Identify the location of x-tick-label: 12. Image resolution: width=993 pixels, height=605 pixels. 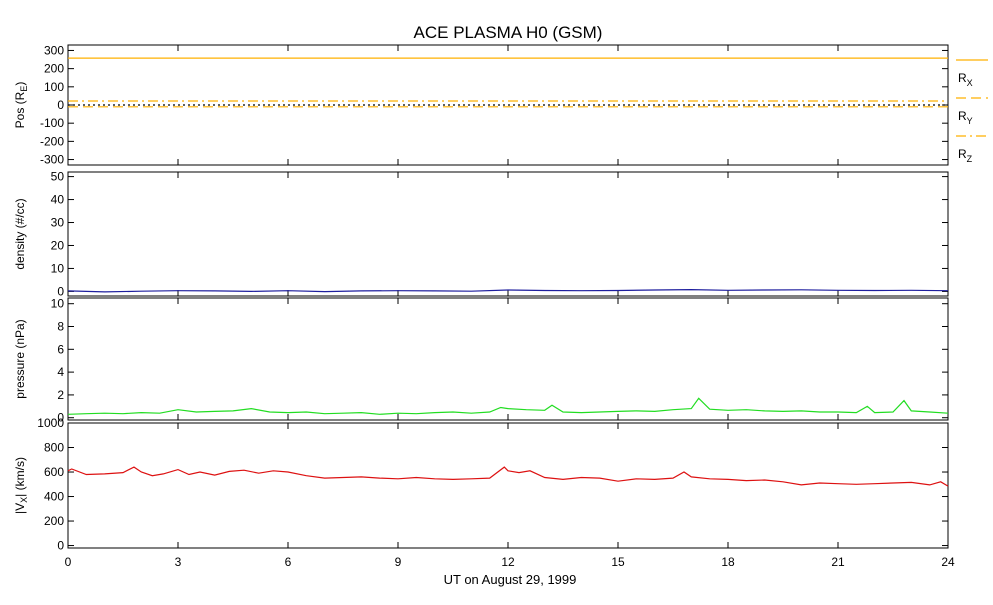
(508, 562).